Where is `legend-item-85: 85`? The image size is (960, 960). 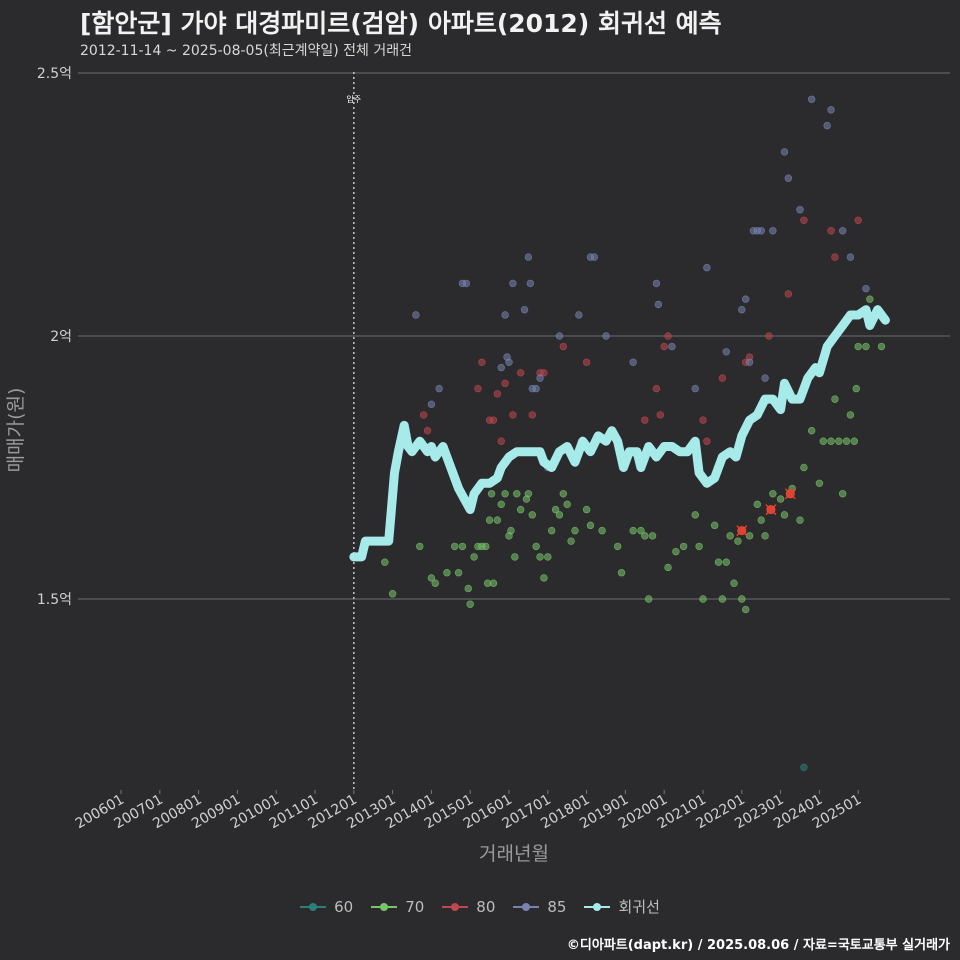
legend-item-85: 85 is located at coordinates (539, 906).